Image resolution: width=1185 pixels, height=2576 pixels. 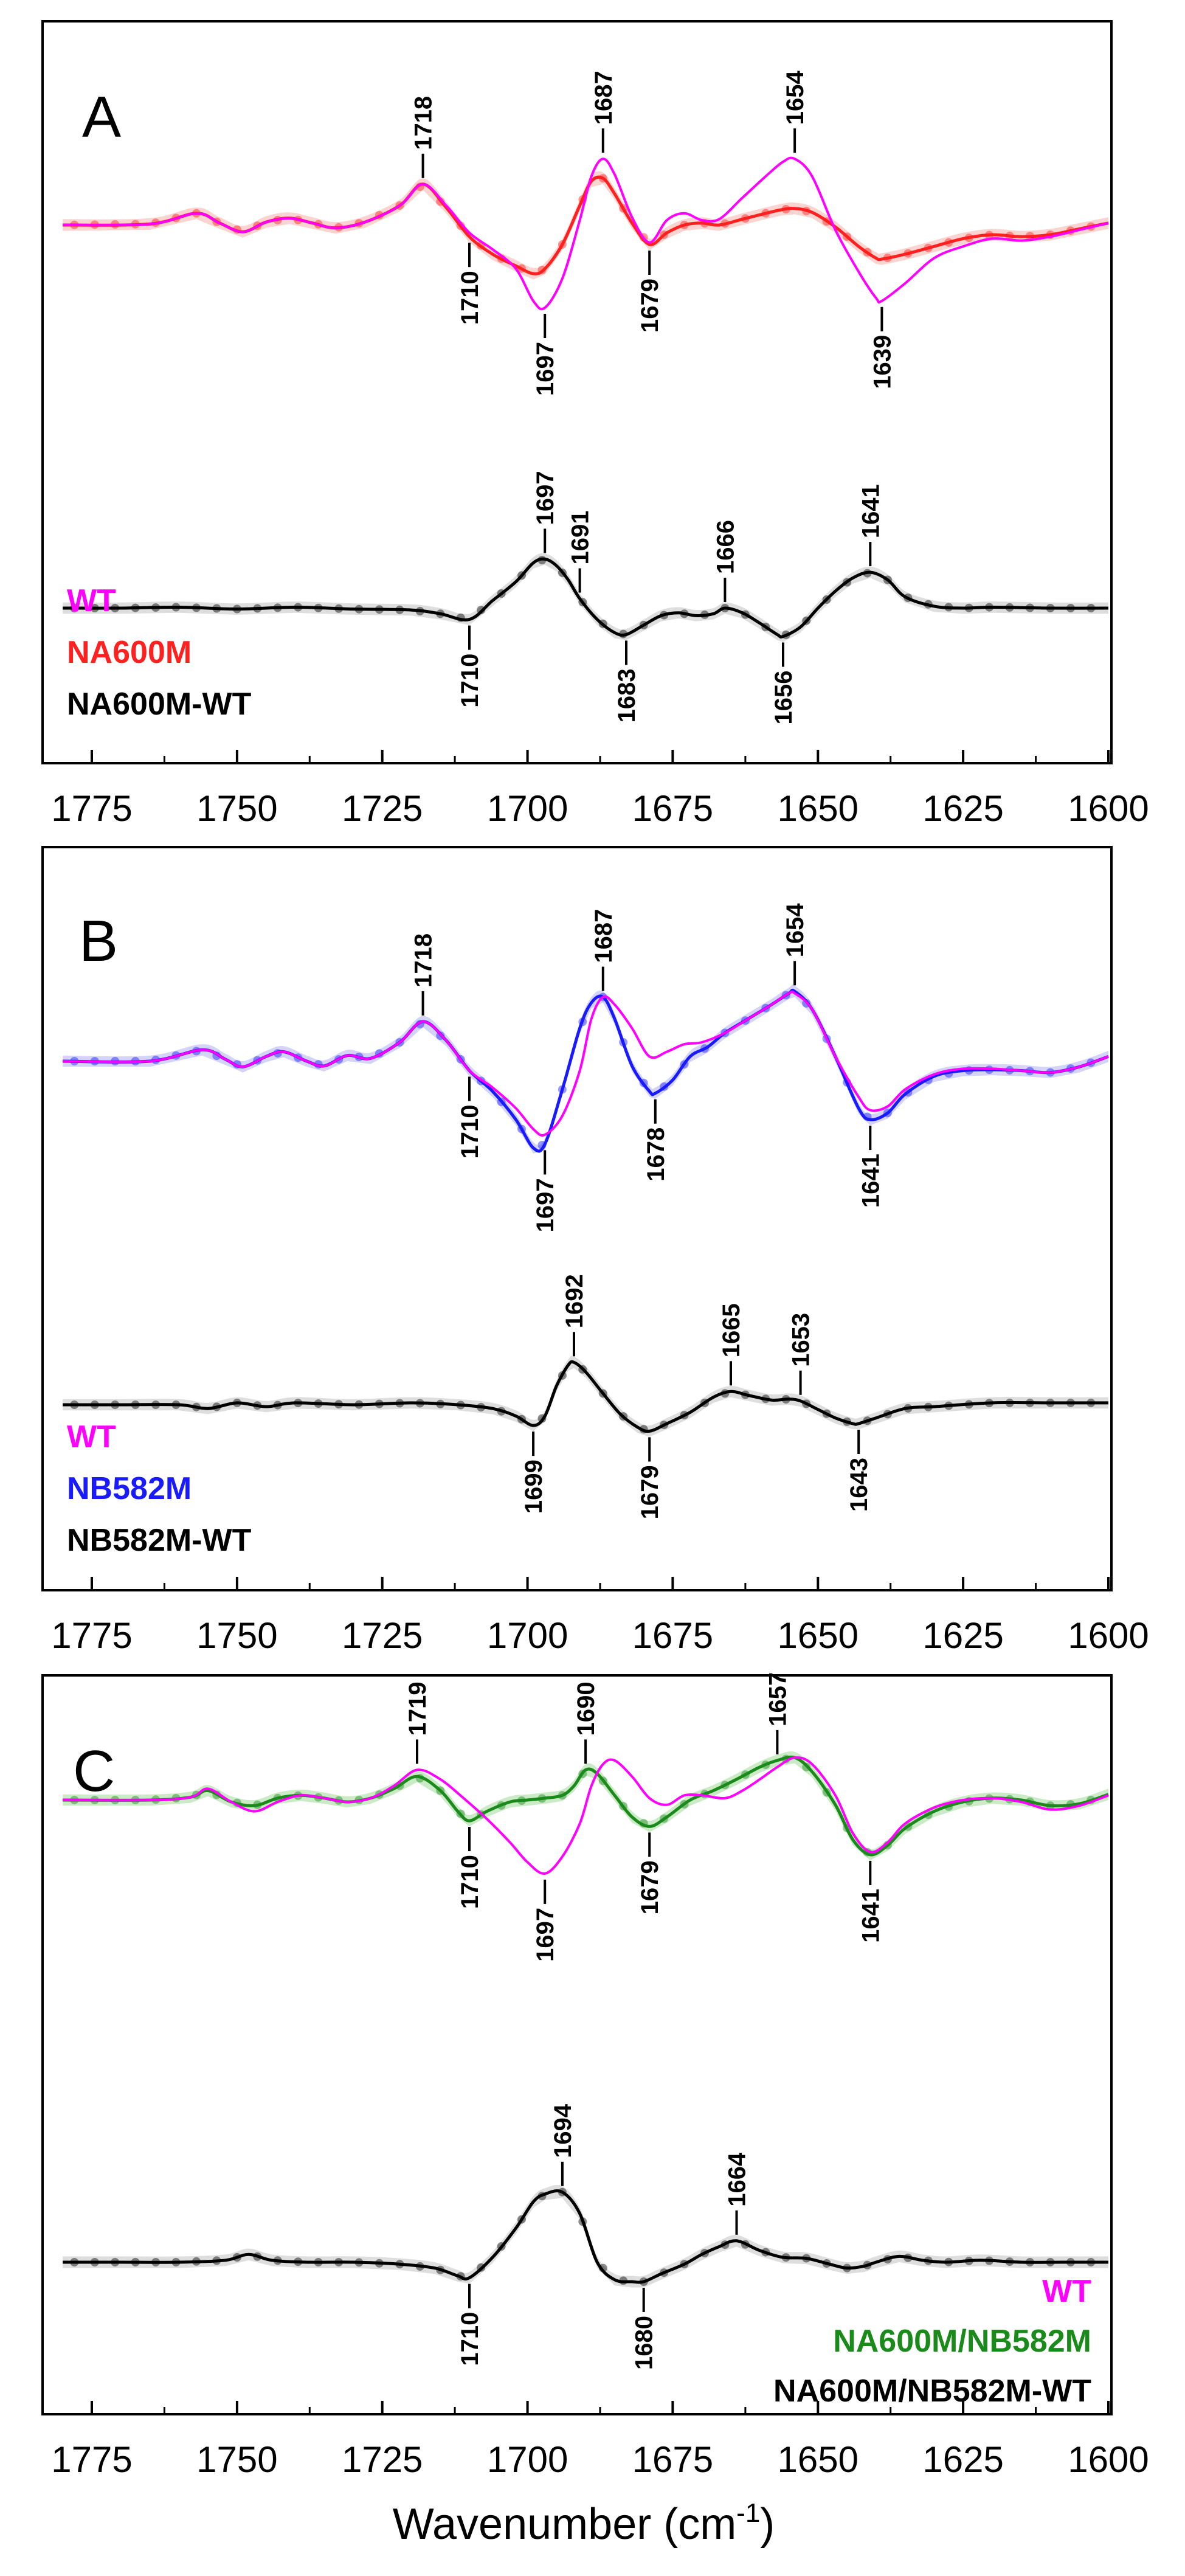 What do you see at coordinates (545, 1205) in the screenshot?
I see `peak-label-1697: 1697` at bounding box center [545, 1205].